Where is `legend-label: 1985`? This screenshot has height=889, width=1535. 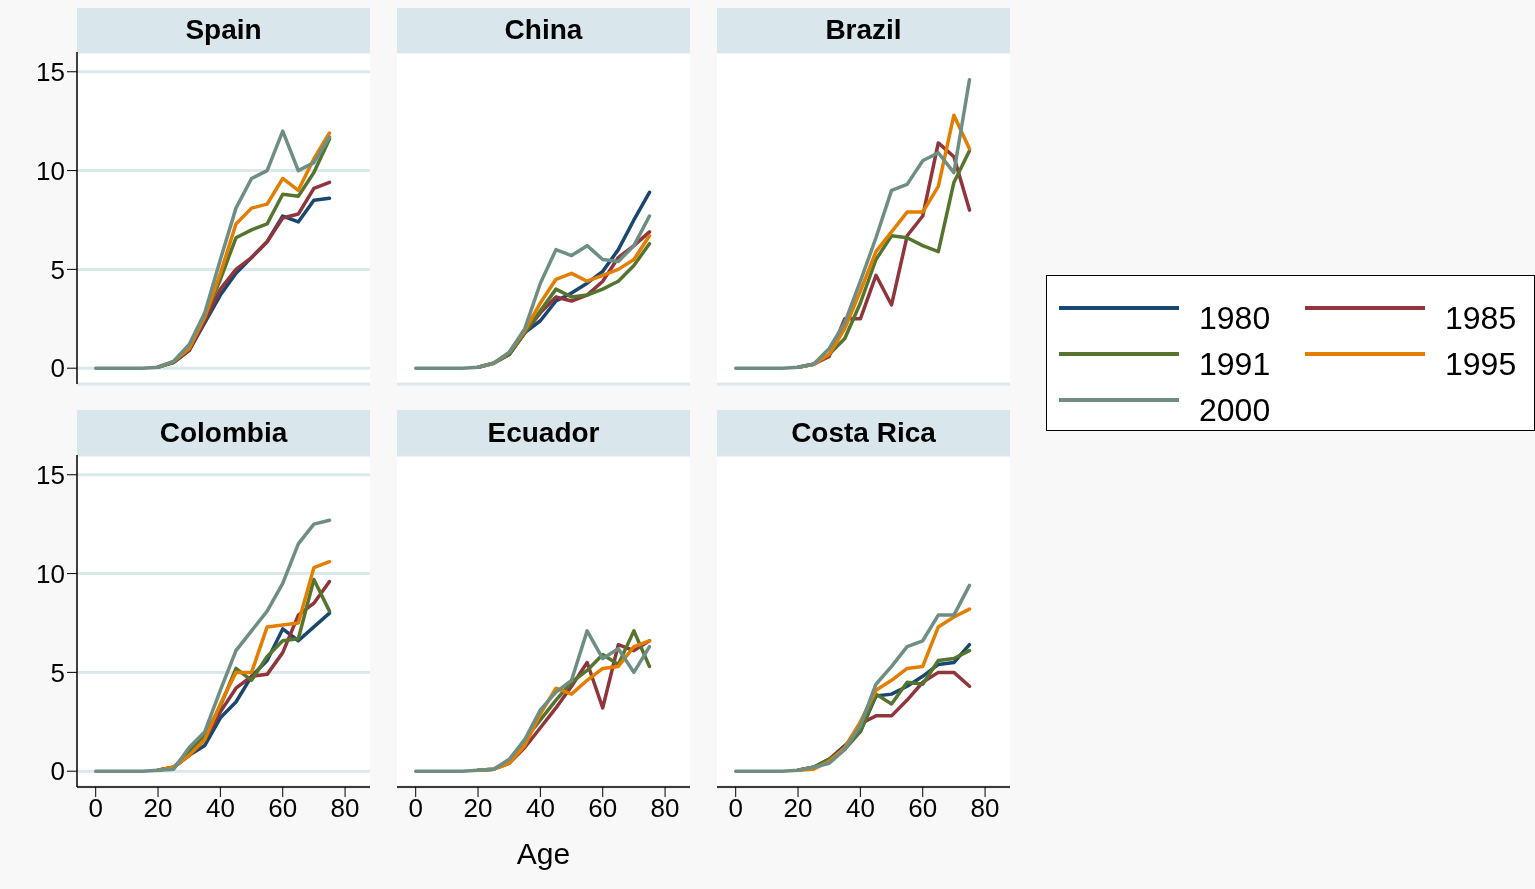 legend-label: 1985 is located at coordinates (1481, 318).